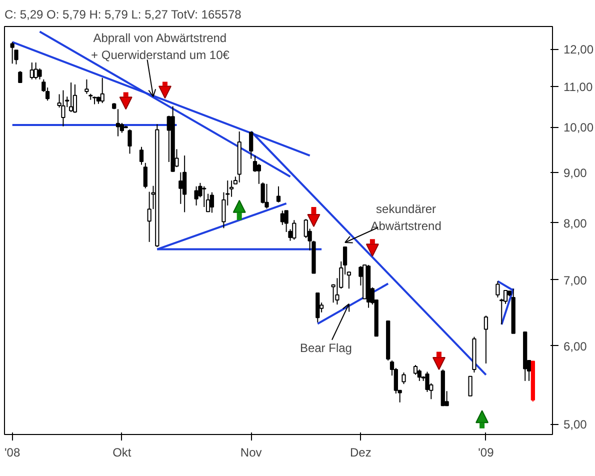 This screenshot has width=595, height=476. I want to click on y-tick-label: 5,00, so click(576, 425).